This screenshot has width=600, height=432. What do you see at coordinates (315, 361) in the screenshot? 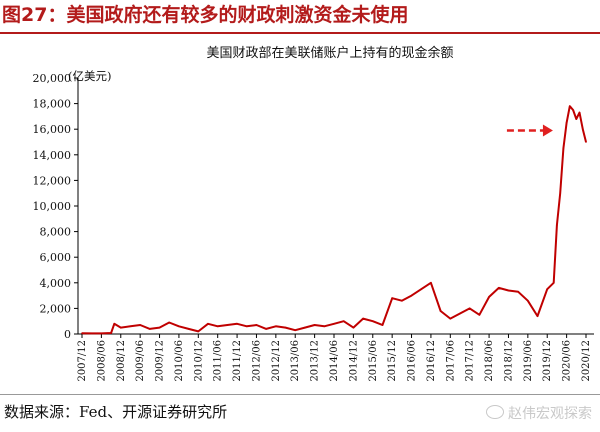
I see `x-tick-label: 2013/12` at bounding box center [315, 361].